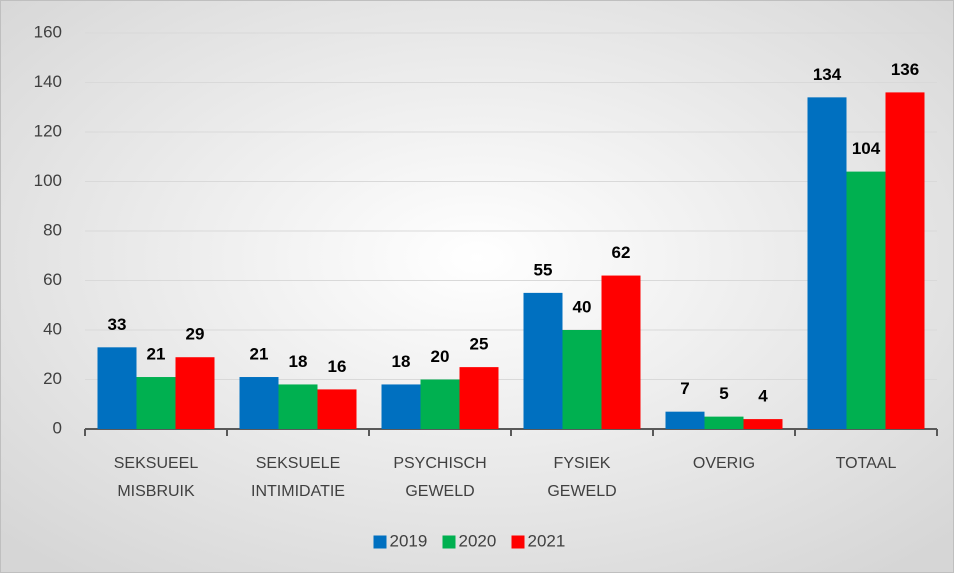 Image resolution: width=954 pixels, height=573 pixels. Describe the element at coordinates (48, 130) in the screenshot. I see `y-tick-label: 120` at that location.